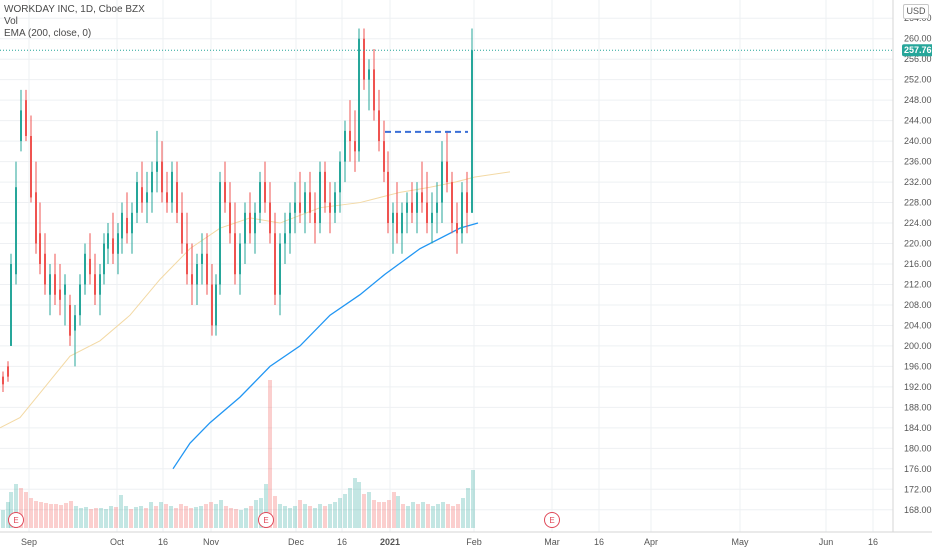 This screenshot has width=932, height=550. I want to click on currency-button: USD, so click(916, 11).